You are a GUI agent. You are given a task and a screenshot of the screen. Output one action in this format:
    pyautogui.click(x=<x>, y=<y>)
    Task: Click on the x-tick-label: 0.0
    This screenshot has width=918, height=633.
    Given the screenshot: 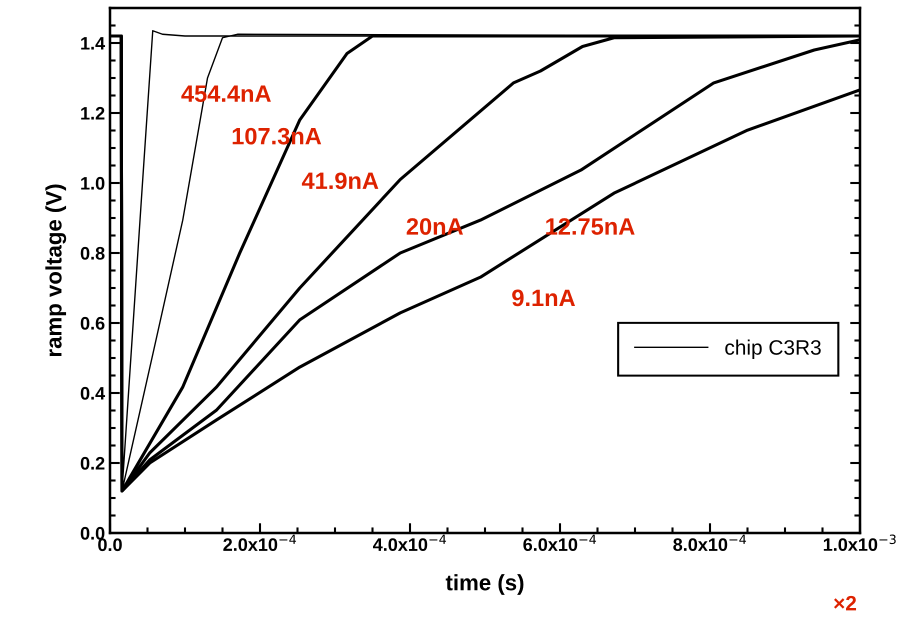 What is the action you would take?
    pyautogui.click(x=110, y=545)
    